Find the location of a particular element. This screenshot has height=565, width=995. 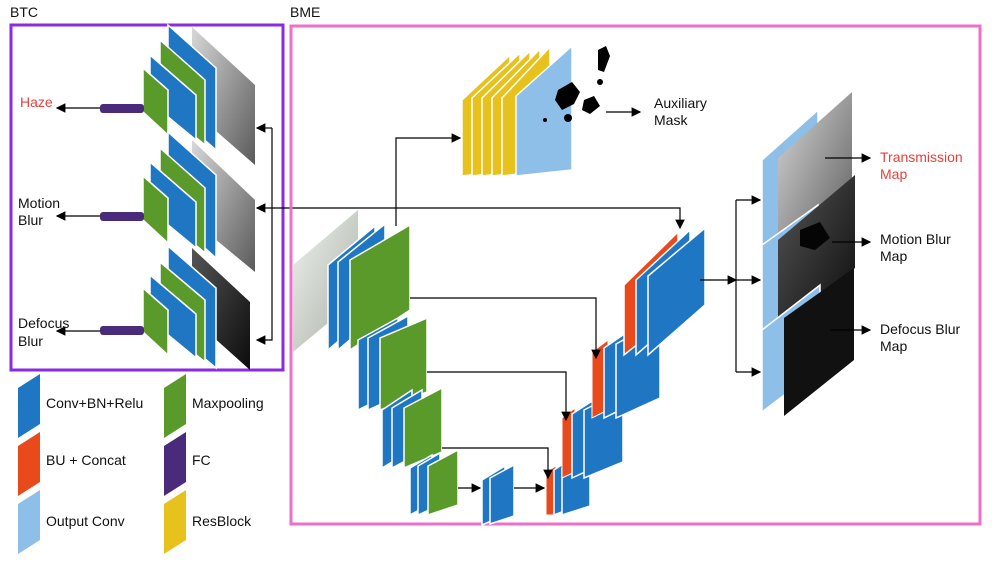

legend-maxpool: Maxpooling is located at coordinates (214, 406).